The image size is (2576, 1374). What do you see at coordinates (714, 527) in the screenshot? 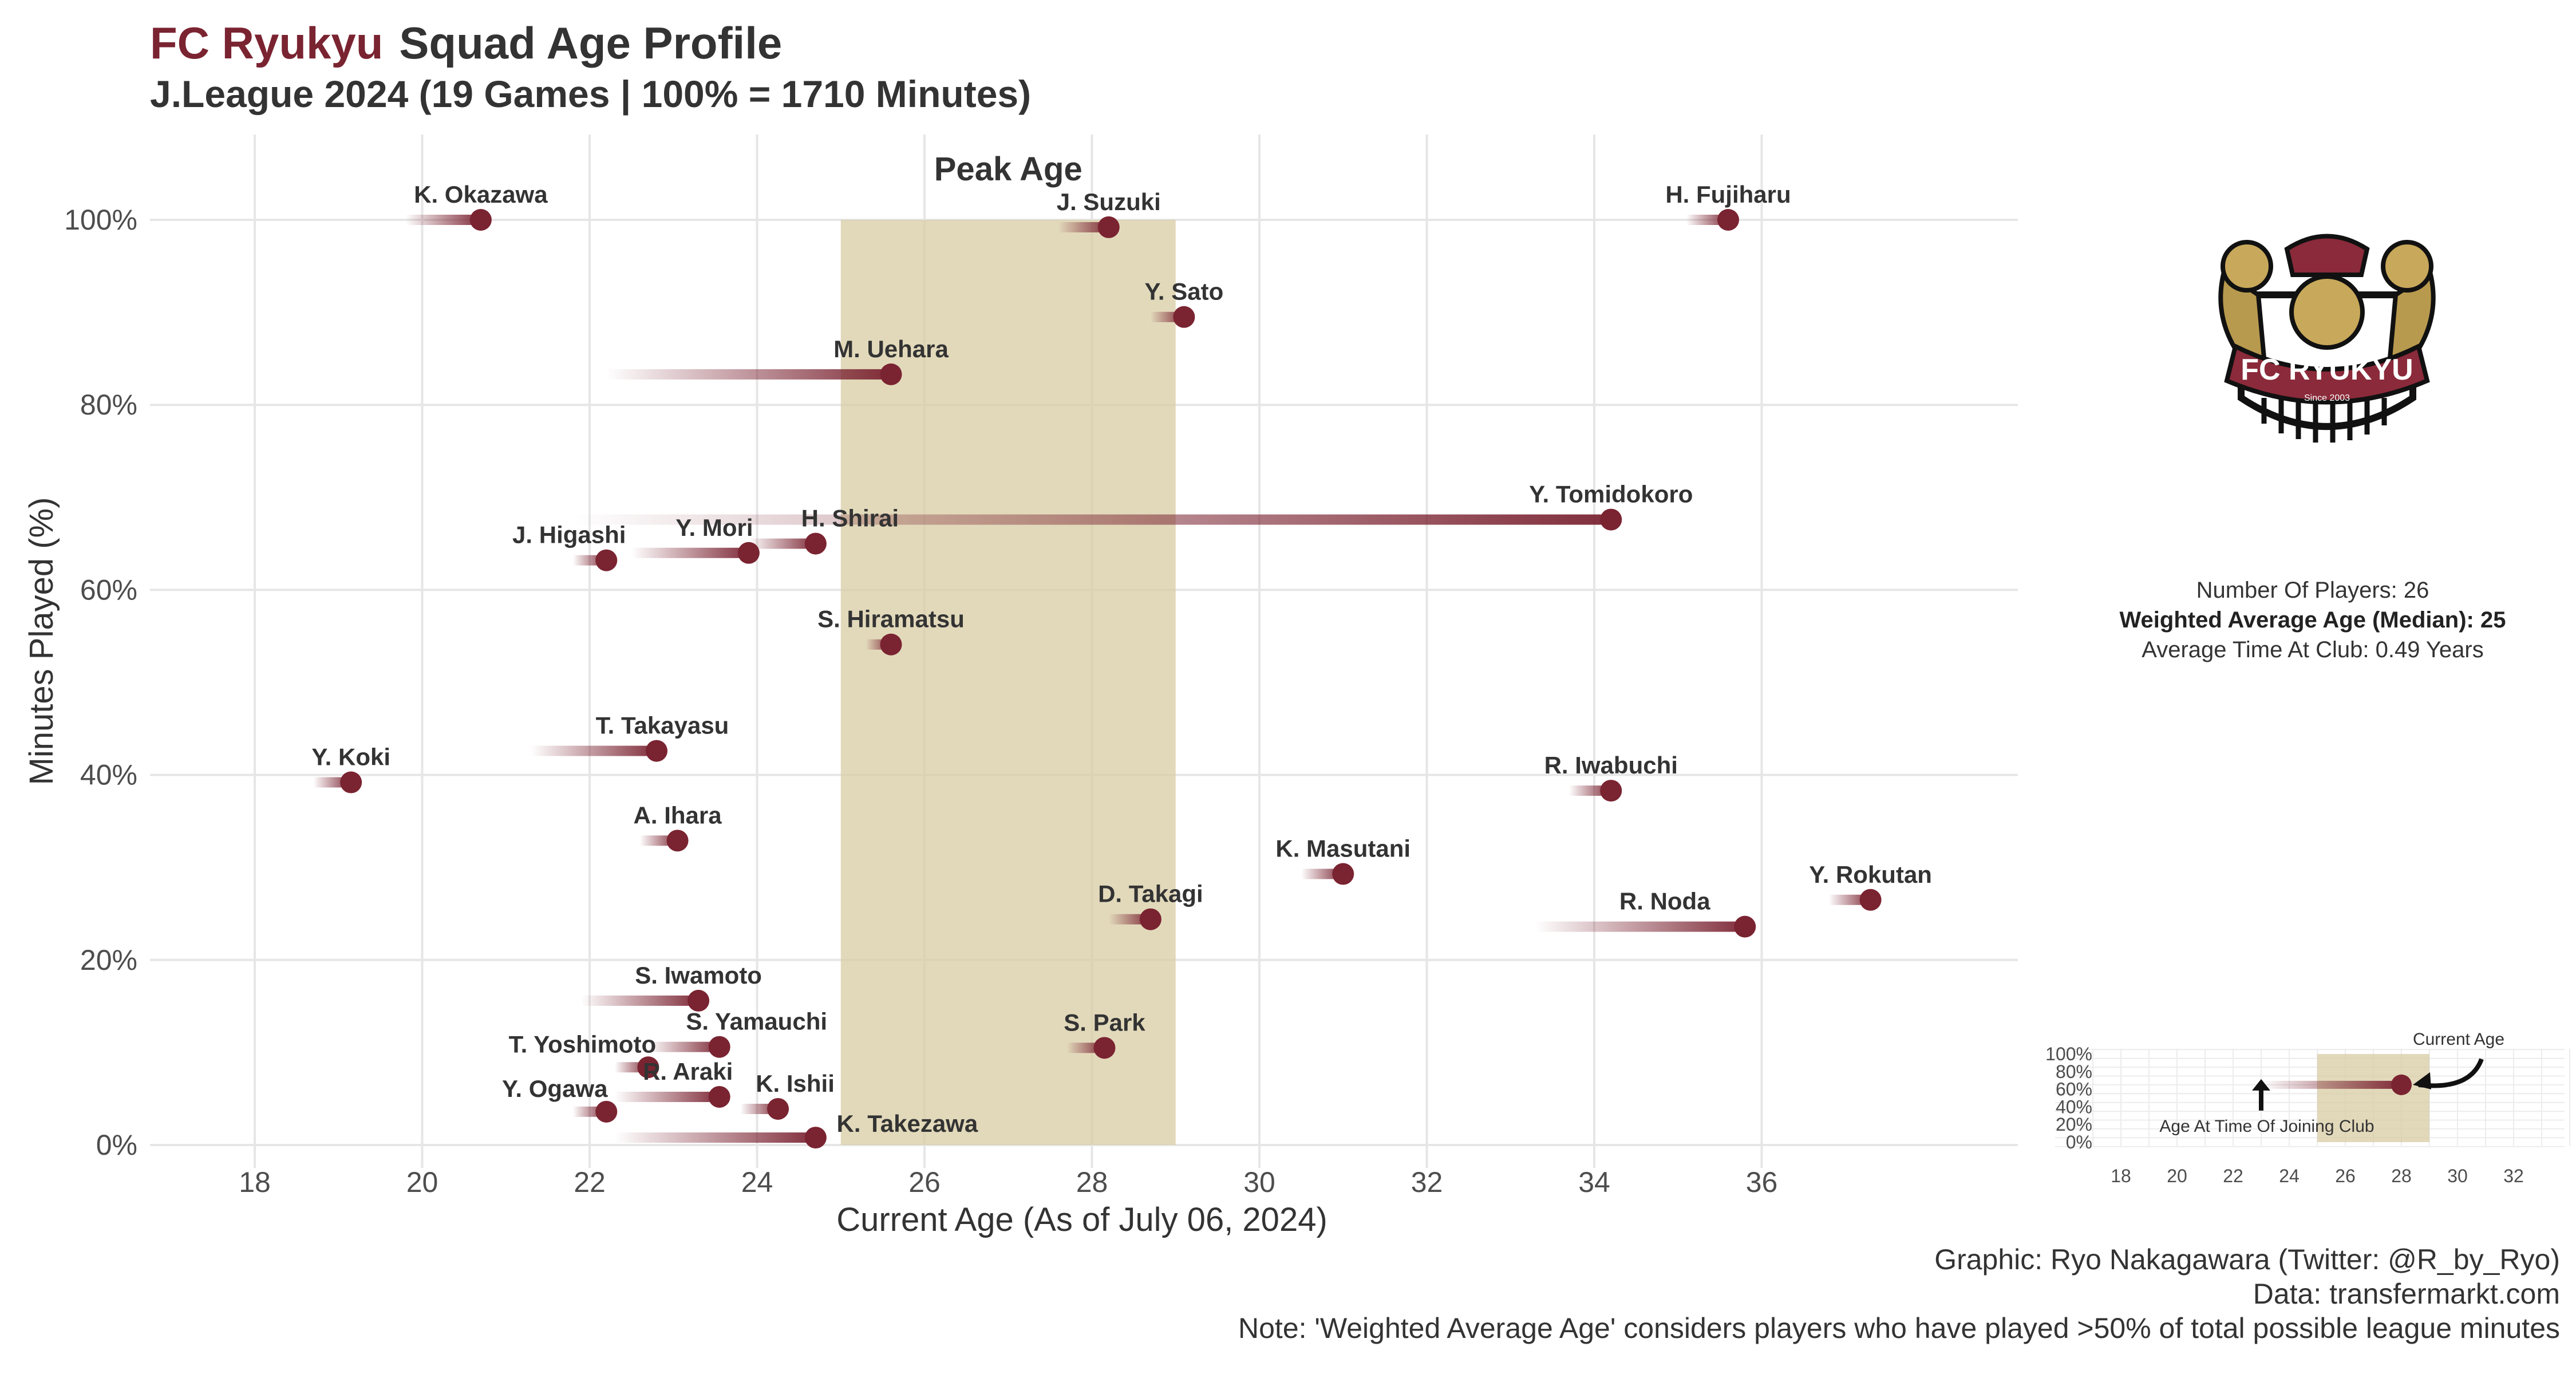
I see `player-label: Y. Mori` at bounding box center [714, 527].